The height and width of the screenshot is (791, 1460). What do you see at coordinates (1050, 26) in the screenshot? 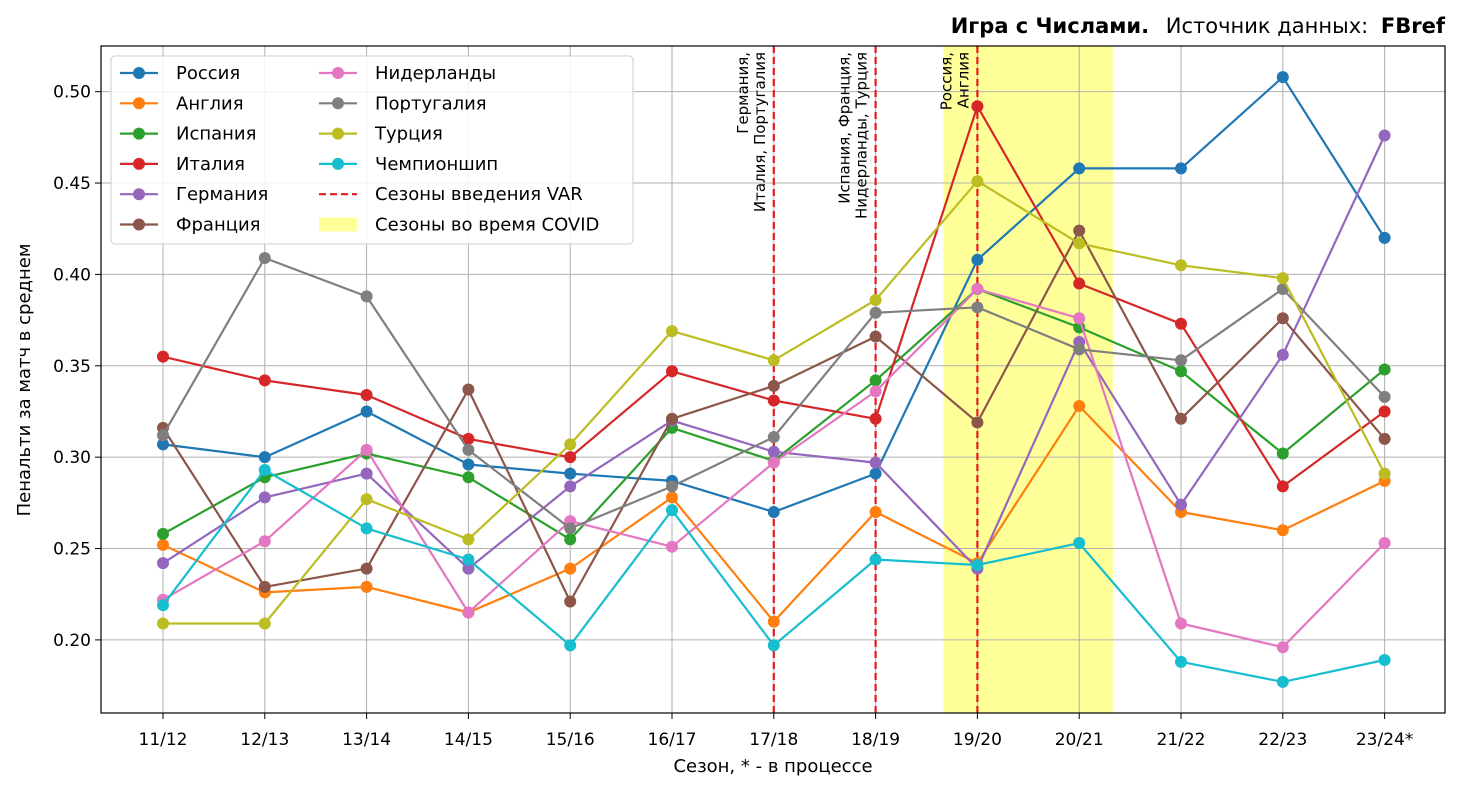
I see `title-bold: Игра с Числами.` at bounding box center [1050, 26].